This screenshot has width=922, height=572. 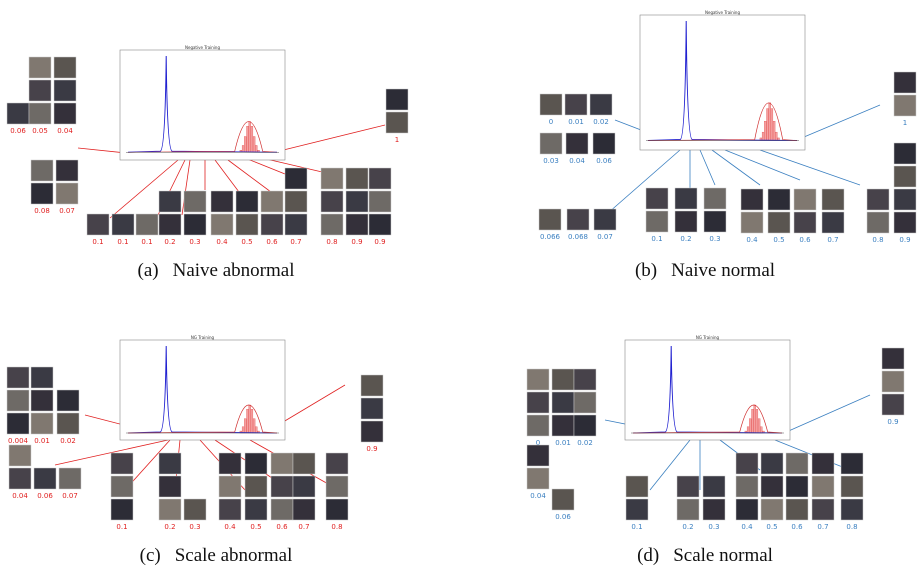 What do you see at coordinates (230, 527) in the screenshot?
I see `score-label: 0.4` at bounding box center [230, 527].